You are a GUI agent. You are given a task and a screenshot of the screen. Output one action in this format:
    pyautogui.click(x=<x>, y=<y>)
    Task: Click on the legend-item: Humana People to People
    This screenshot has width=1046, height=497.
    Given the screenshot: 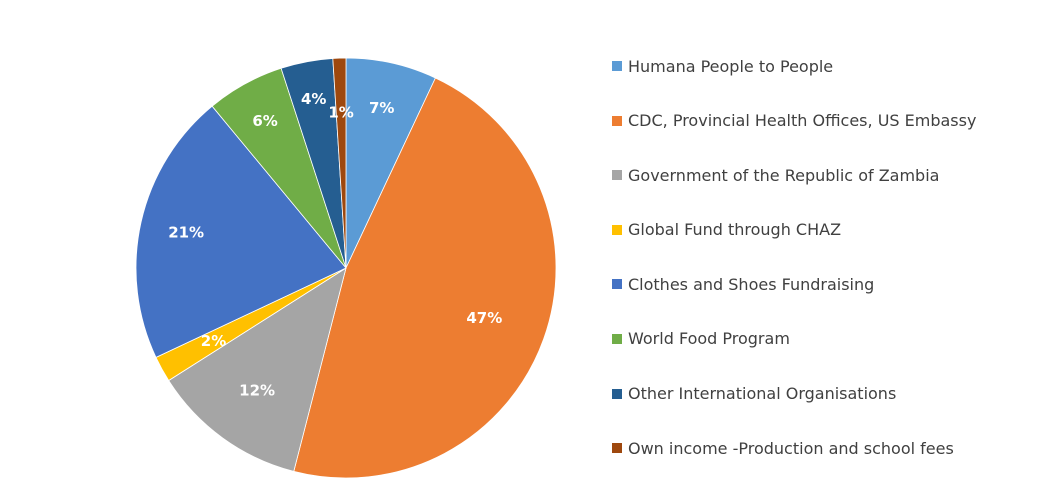 What is the action you would take?
    pyautogui.click(x=822, y=66)
    